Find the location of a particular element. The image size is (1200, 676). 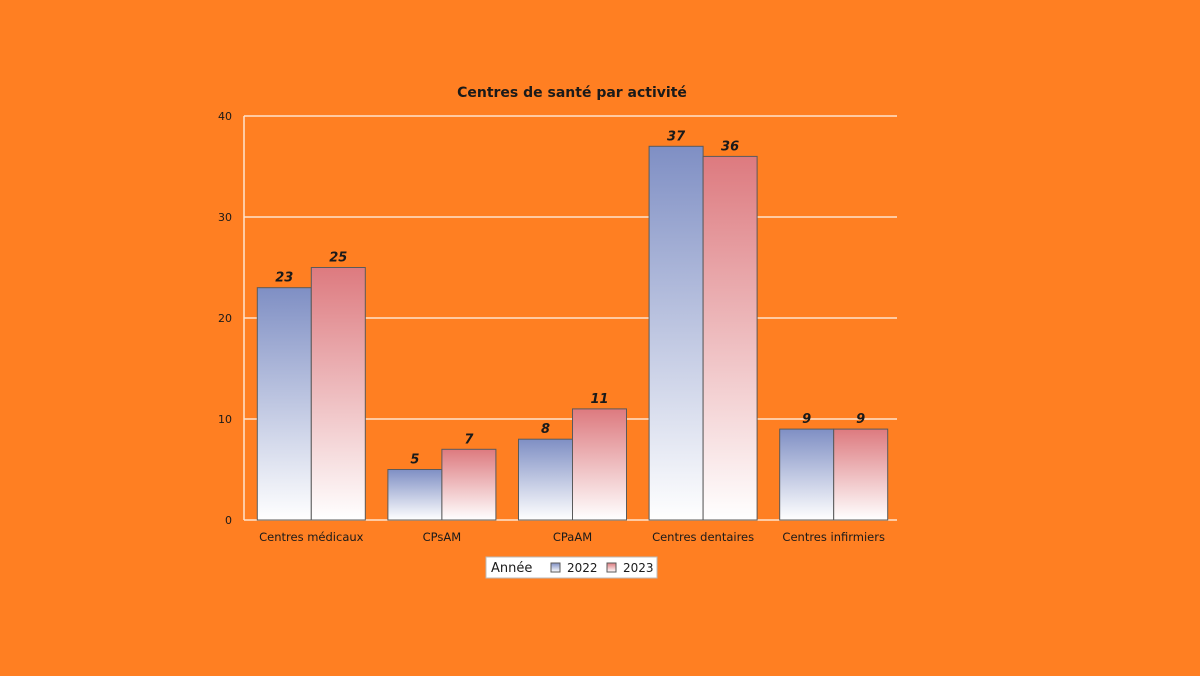

y-tick-label: 40 is located at coordinates (225, 116).